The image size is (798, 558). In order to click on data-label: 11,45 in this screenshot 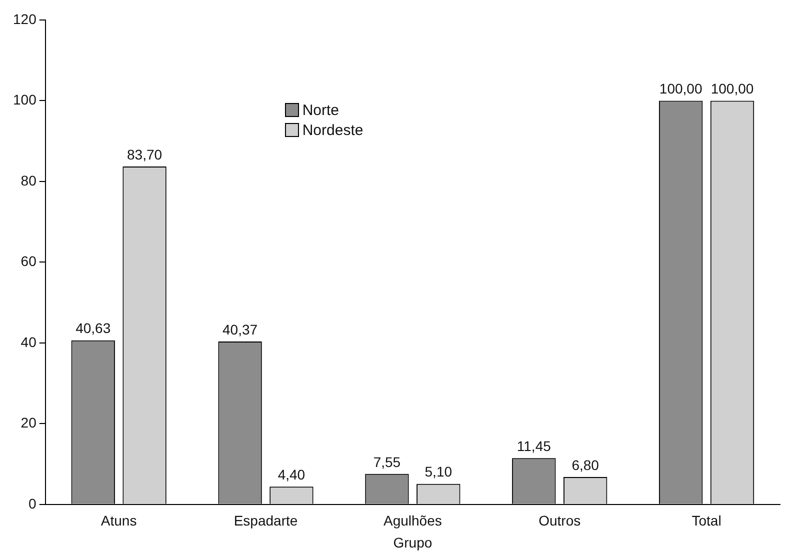, I will do `click(534, 446)`.